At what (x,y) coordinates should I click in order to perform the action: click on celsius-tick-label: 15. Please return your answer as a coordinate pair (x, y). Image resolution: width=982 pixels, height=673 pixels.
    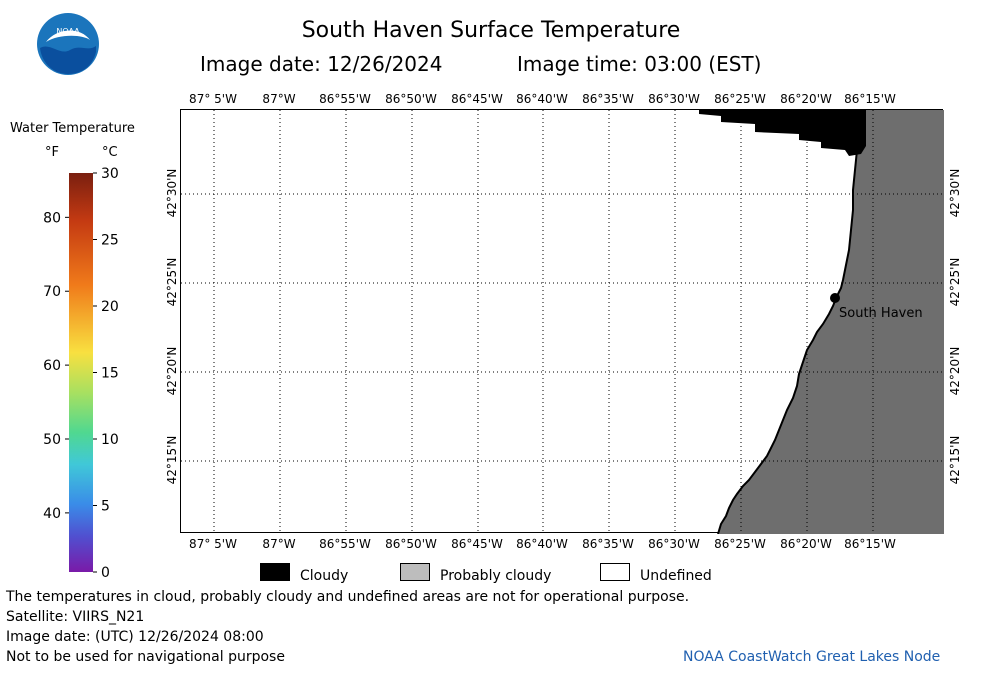
    Looking at the image, I should click on (110, 374).